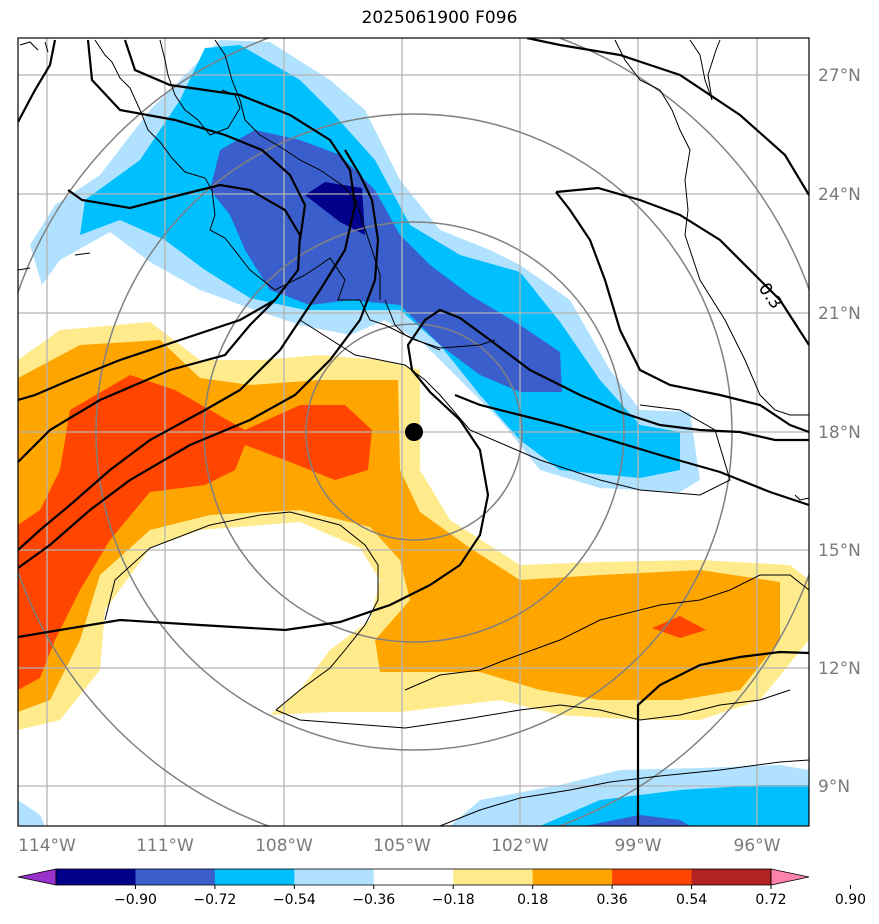 This screenshot has height=924, width=879. I want to click on lon-label: 111°W, so click(165, 846).